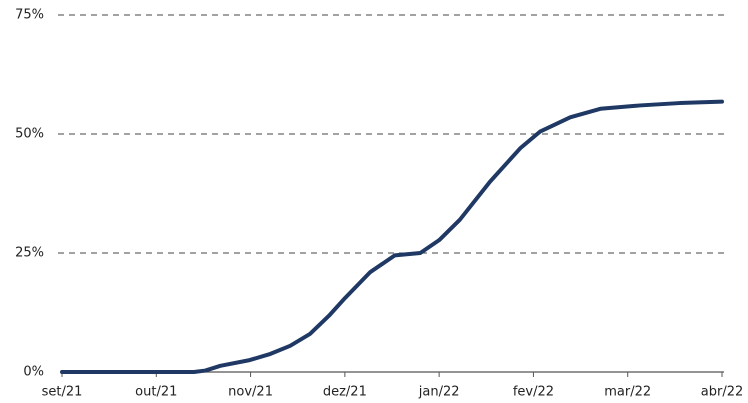  I want to click on y-tick-label: 0%, so click(33, 372).